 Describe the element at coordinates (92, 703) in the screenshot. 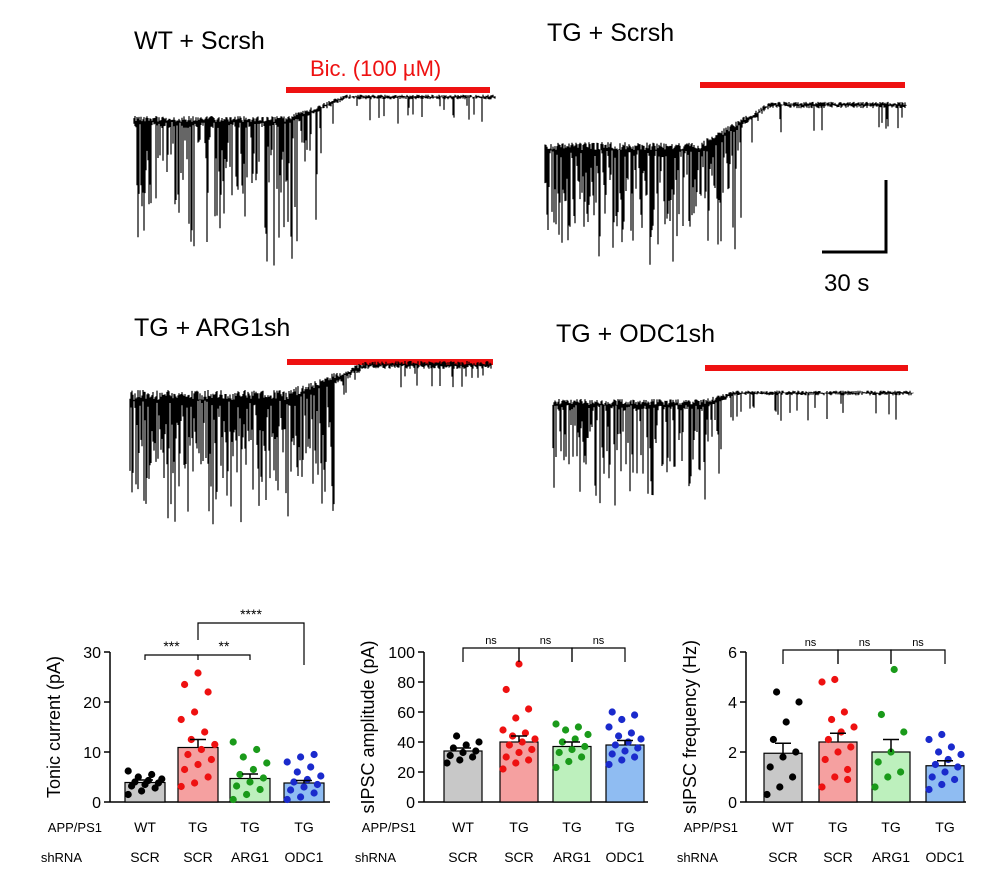

I see `y-tick-label: 20` at that location.